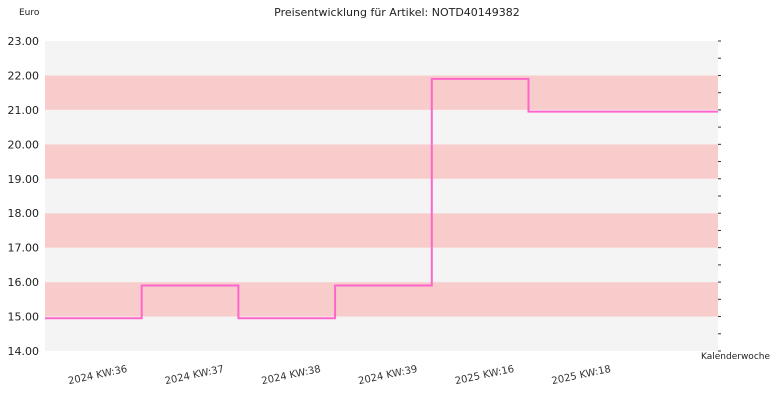 The width and height of the screenshot is (770, 400). I want to click on y-axis-label: Euro, so click(29, 13).